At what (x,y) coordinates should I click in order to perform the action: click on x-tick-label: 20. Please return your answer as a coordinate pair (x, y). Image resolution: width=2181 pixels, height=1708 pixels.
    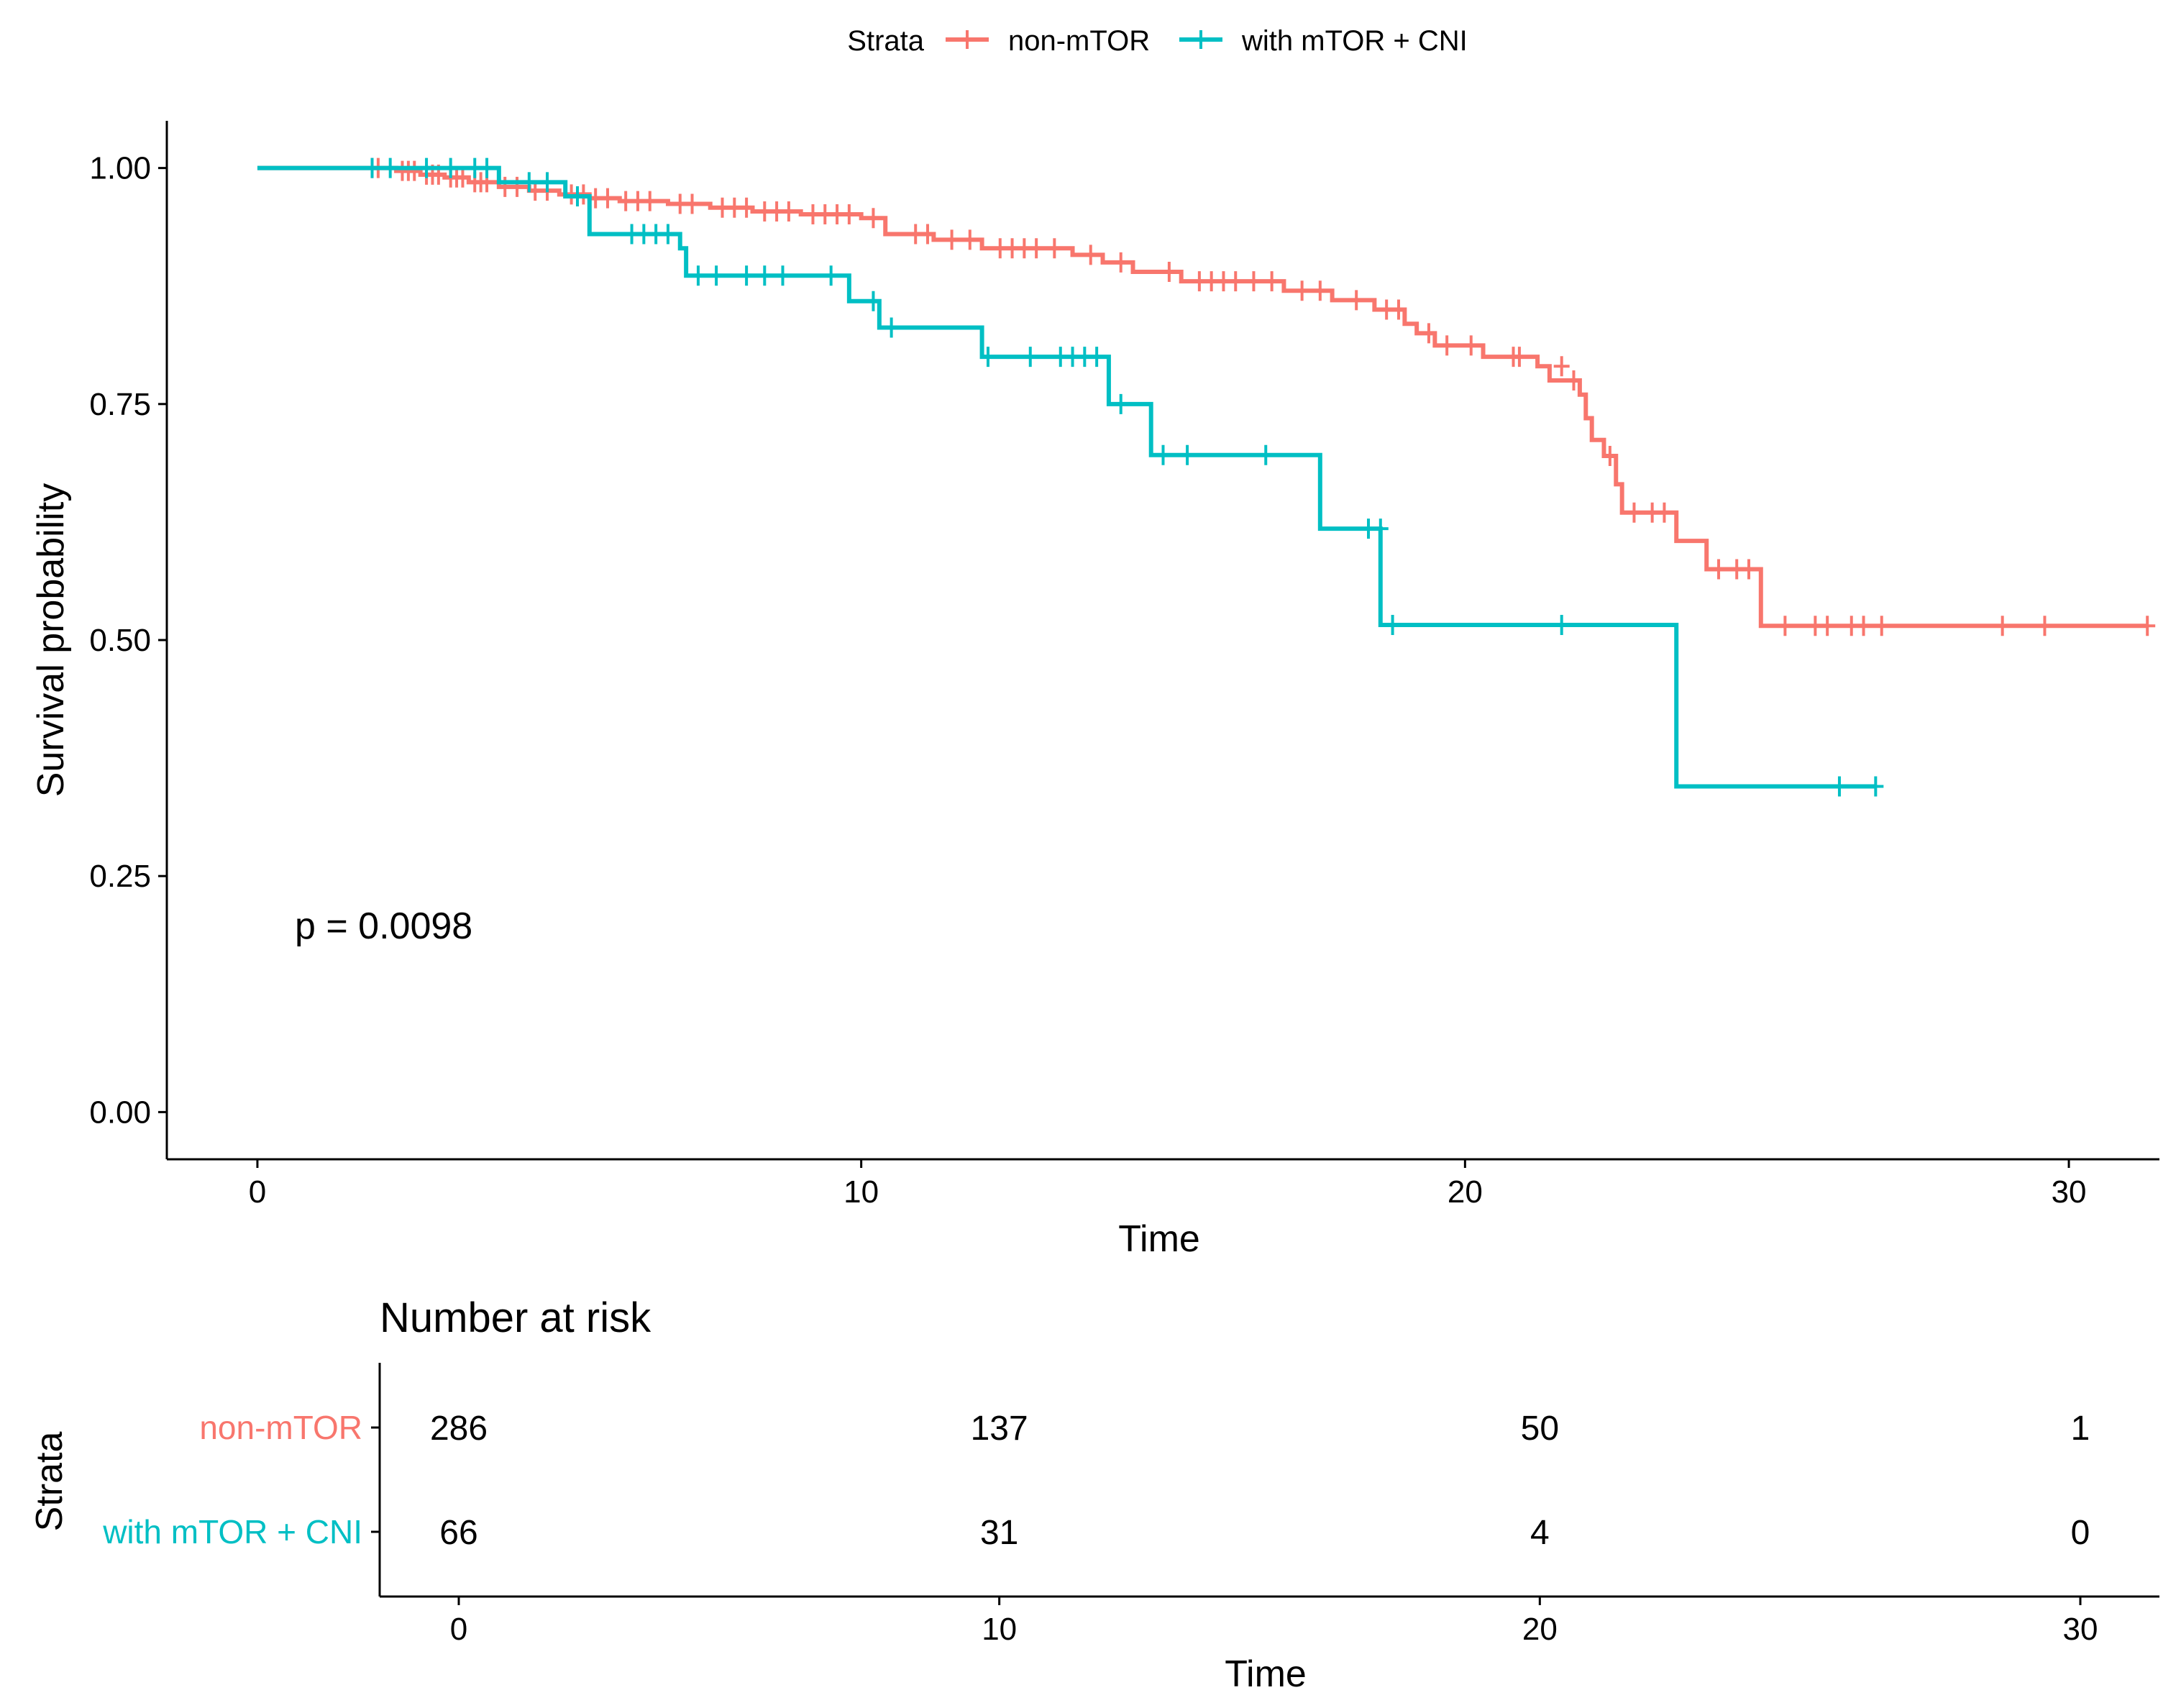
    Looking at the image, I should click on (1465, 1192).